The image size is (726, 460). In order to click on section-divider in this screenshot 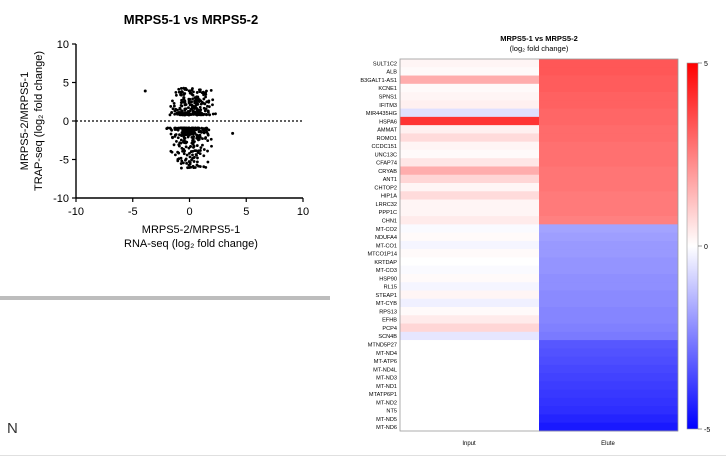, I will do `click(165, 298)`.